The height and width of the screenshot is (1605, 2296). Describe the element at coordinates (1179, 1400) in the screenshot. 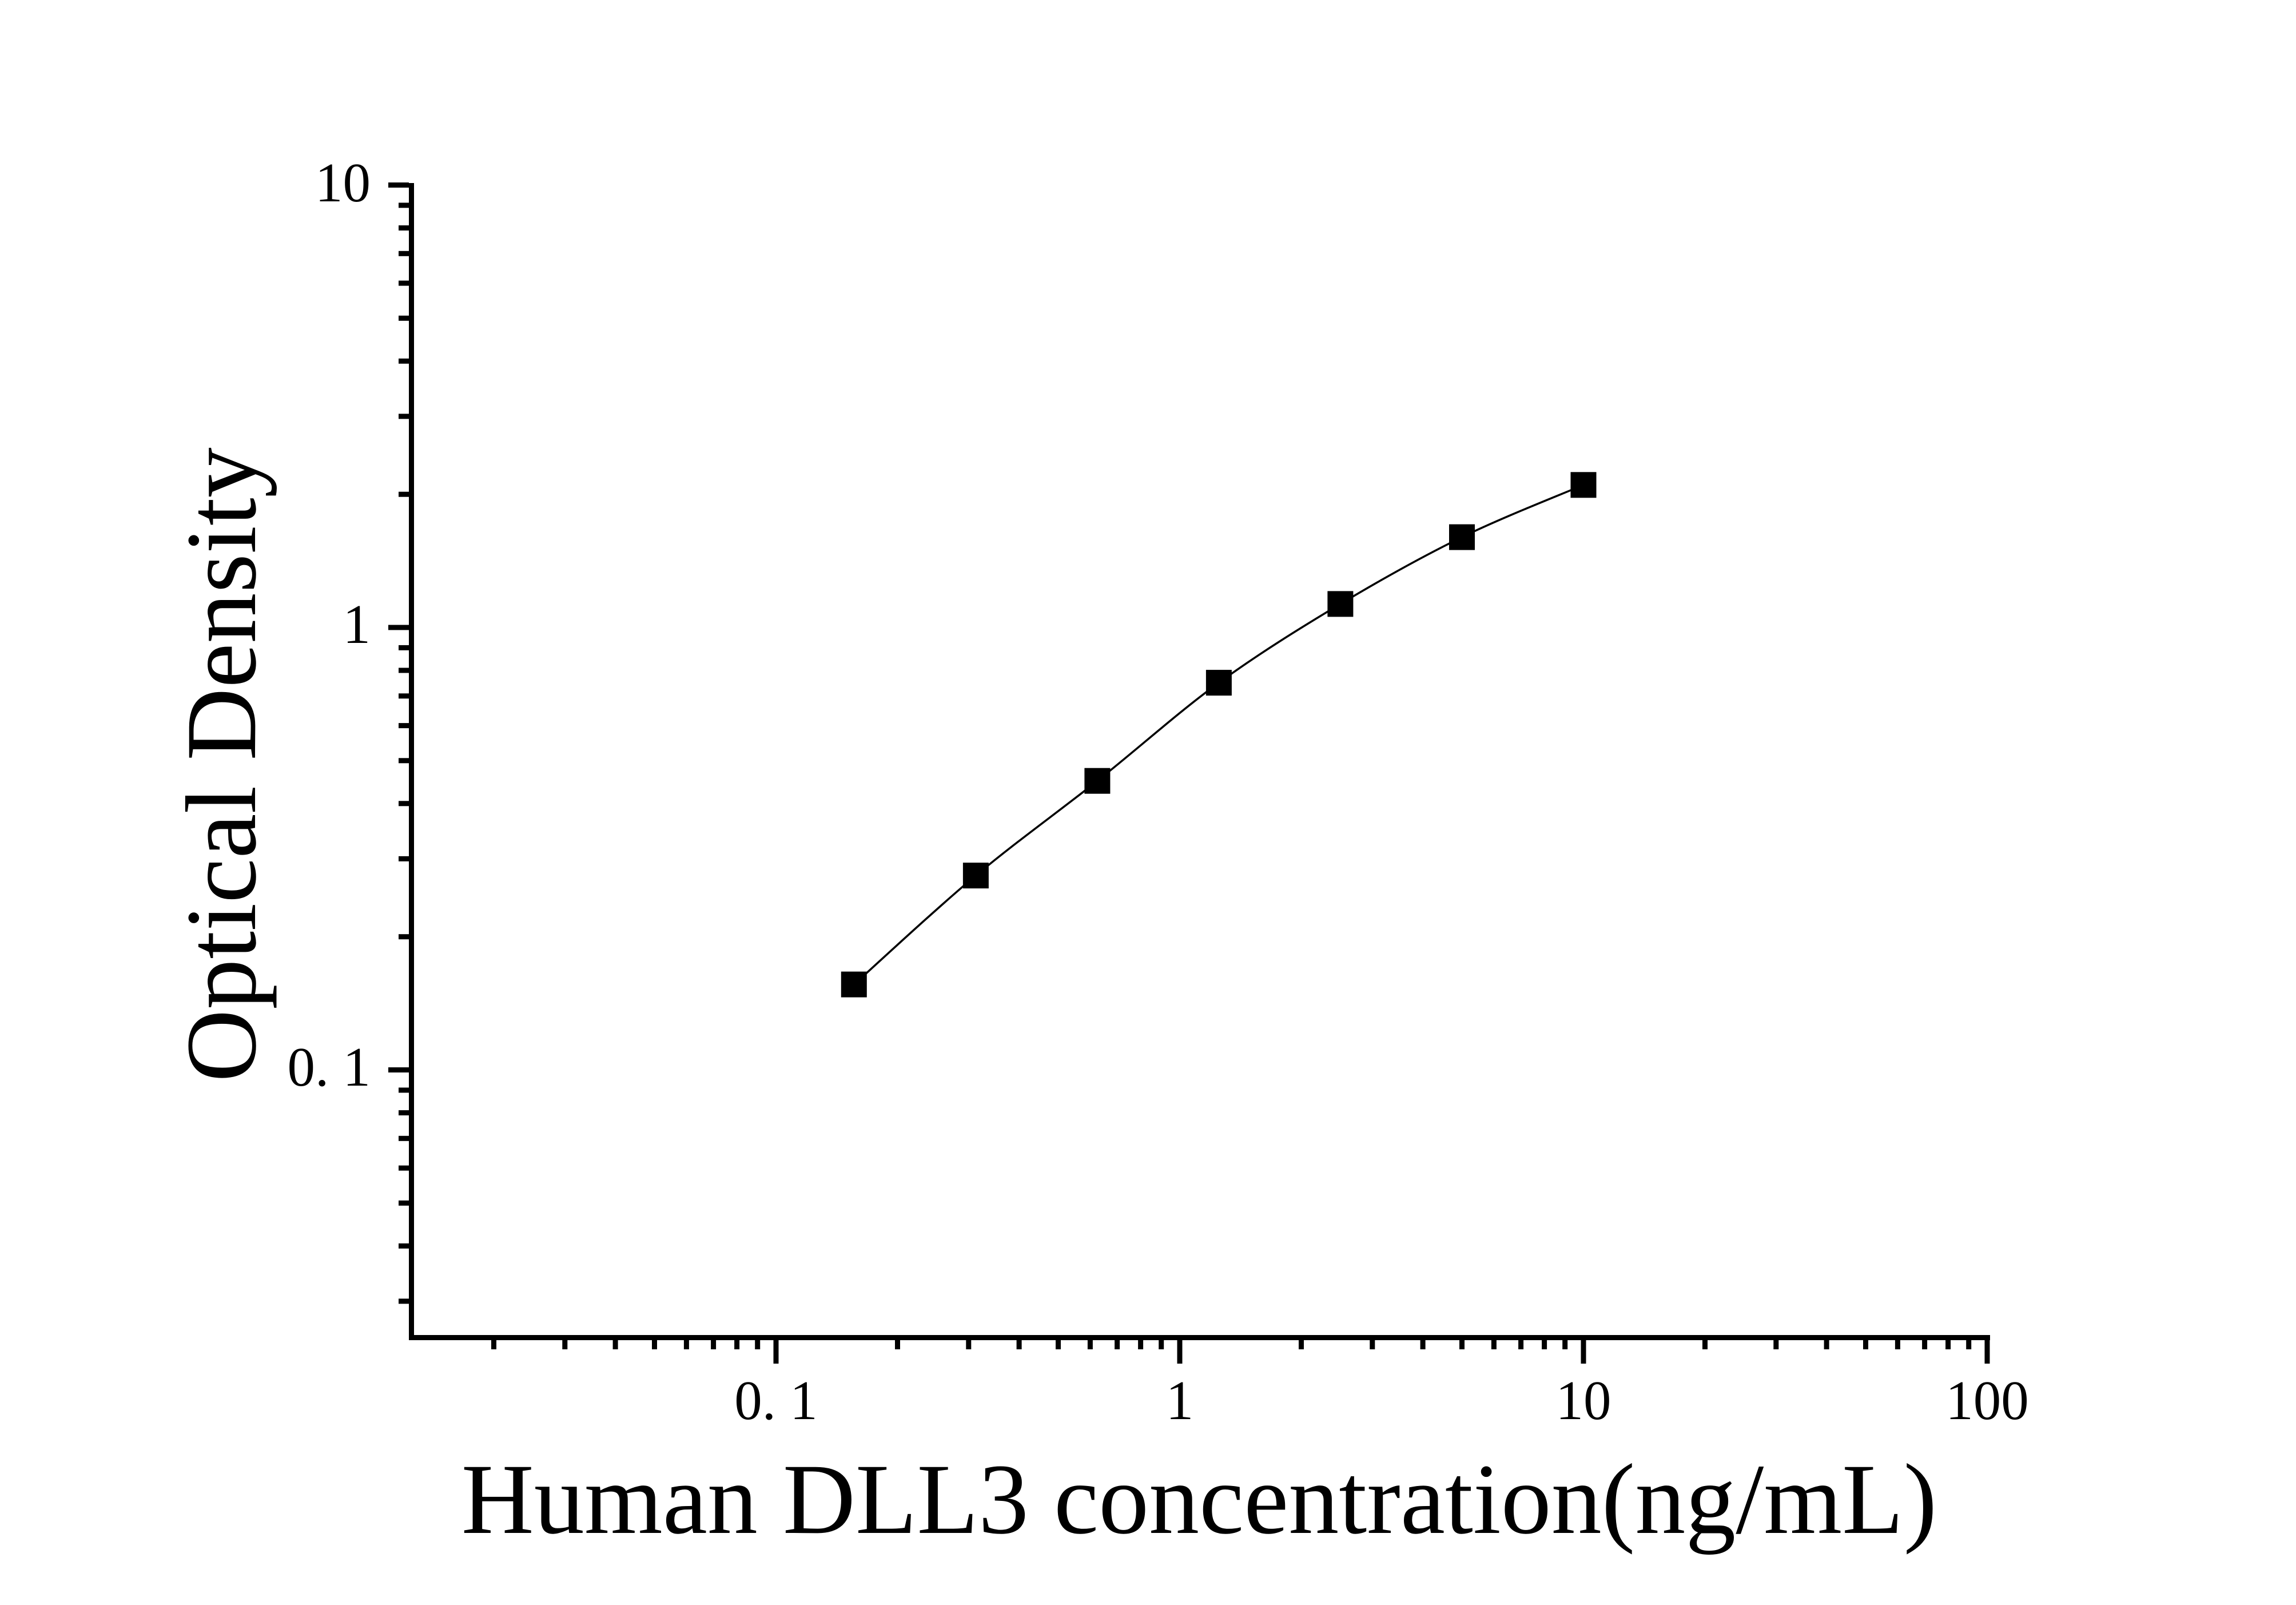

I see `x-tick-label-1: 1` at that location.